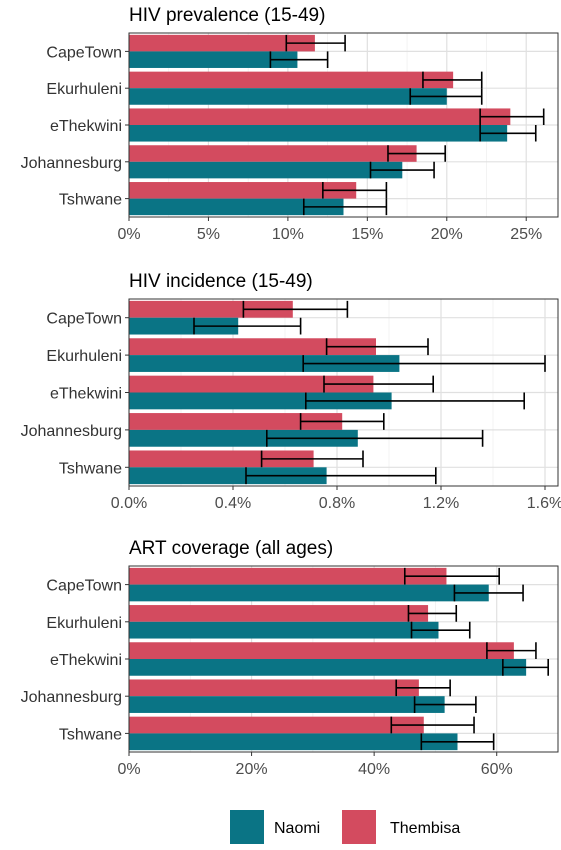  Describe the element at coordinates (359, 827) in the screenshot. I see `legend-swatch-thembisa` at that location.